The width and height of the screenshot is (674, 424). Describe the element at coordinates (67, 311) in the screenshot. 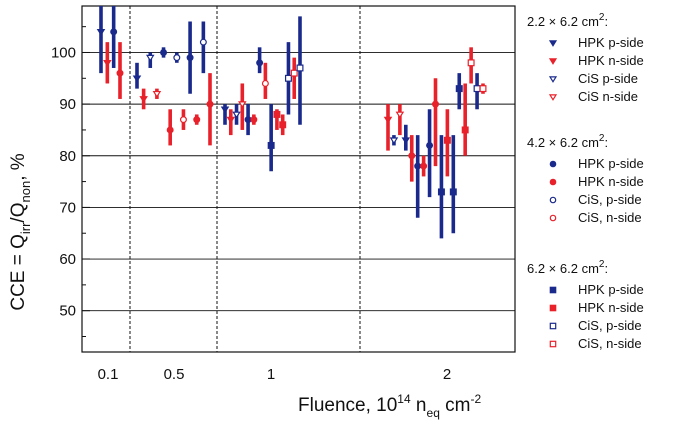

I see `y-tick-label: 50` at that location.